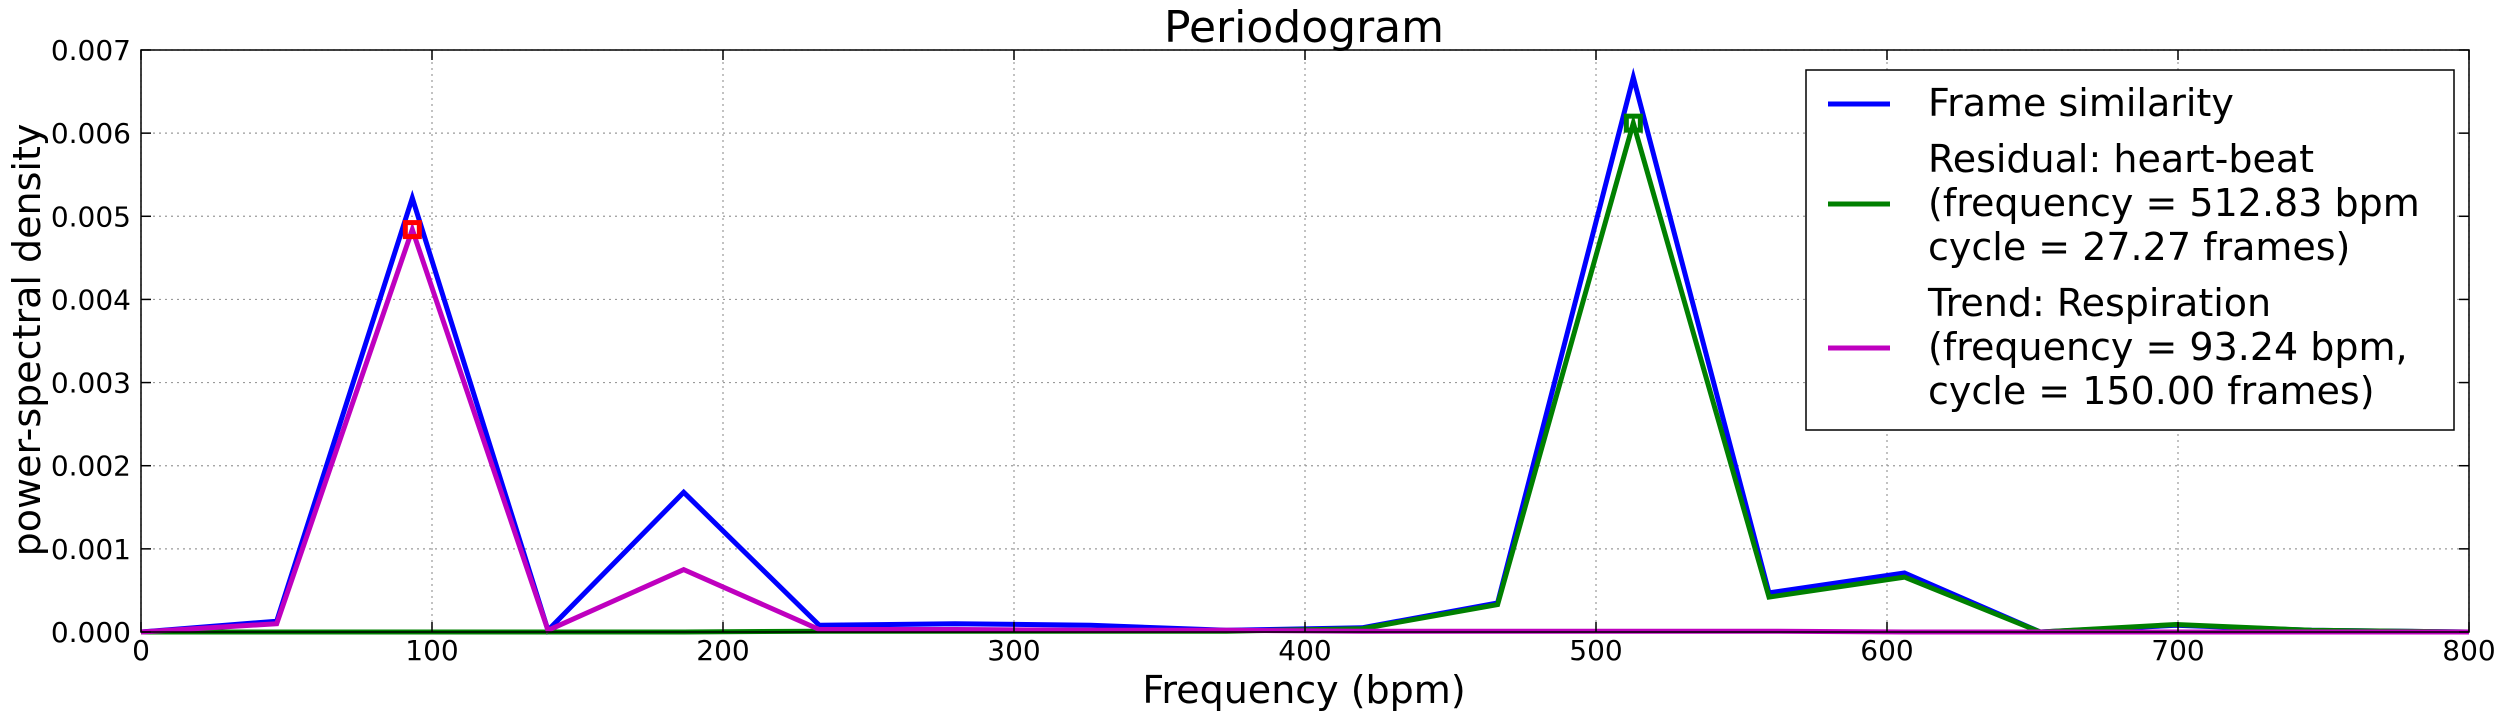 This screenshot has width=2501, height=724. I want to click on y-tick-label: 0.000, so click(91, 632).